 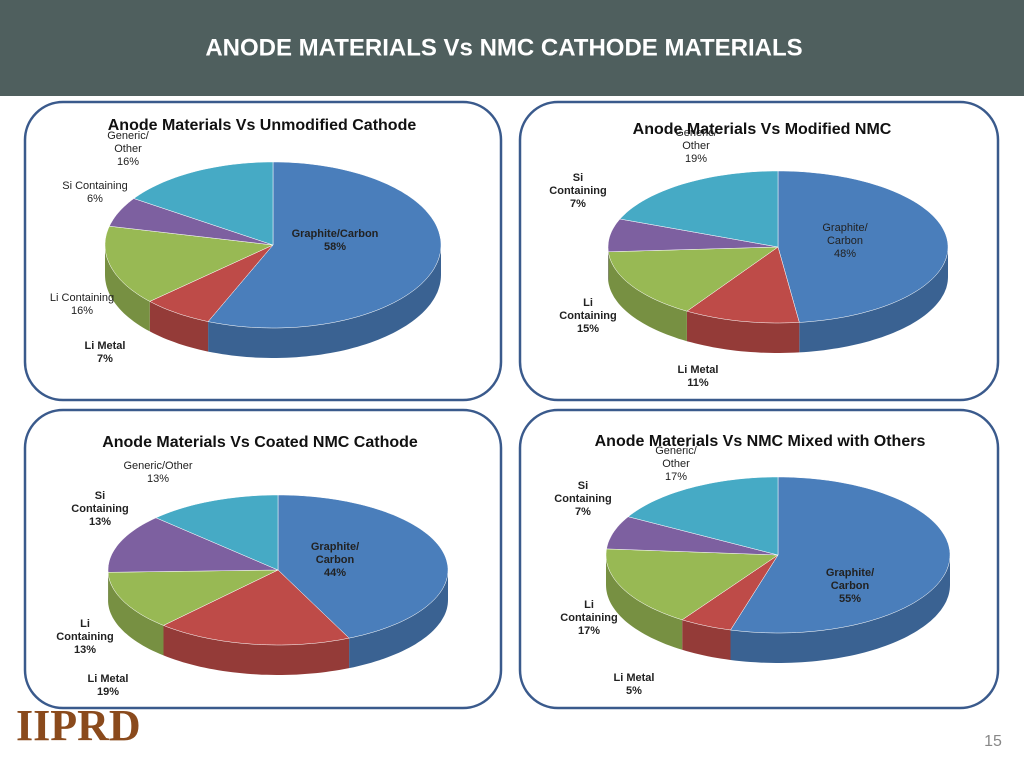 What do you see at coordinates (158, 466) in the screenshot?
I see `label-name: Generic/Other` at bounding box center [158, 466].